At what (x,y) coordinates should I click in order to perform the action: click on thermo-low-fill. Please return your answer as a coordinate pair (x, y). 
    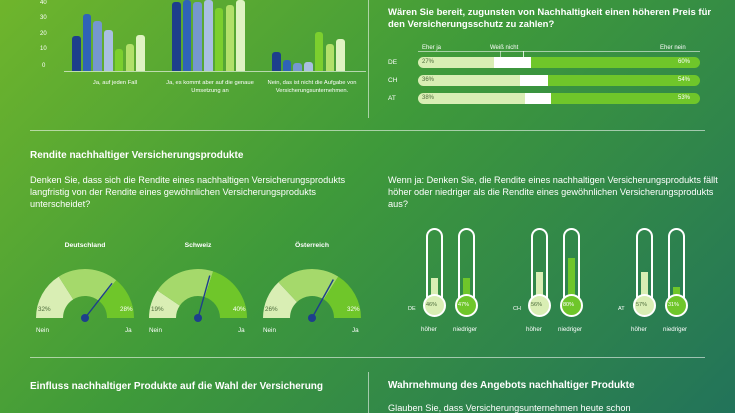
    Looking at the image, I should click on (466, 291).